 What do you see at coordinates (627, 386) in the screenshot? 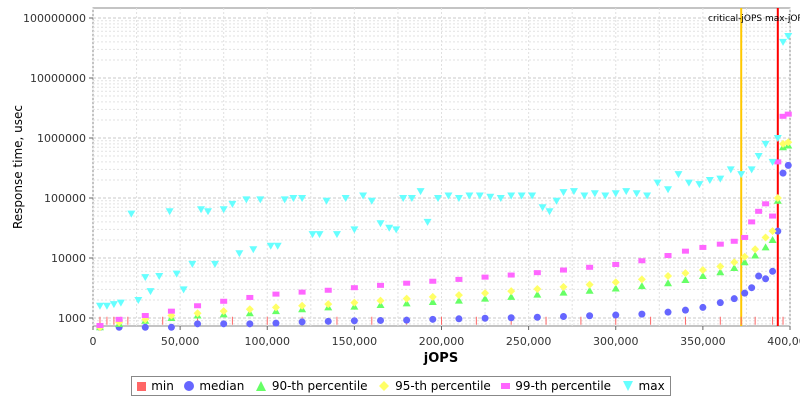
I see `legend-marker-max` at bounding box center [627, 386].